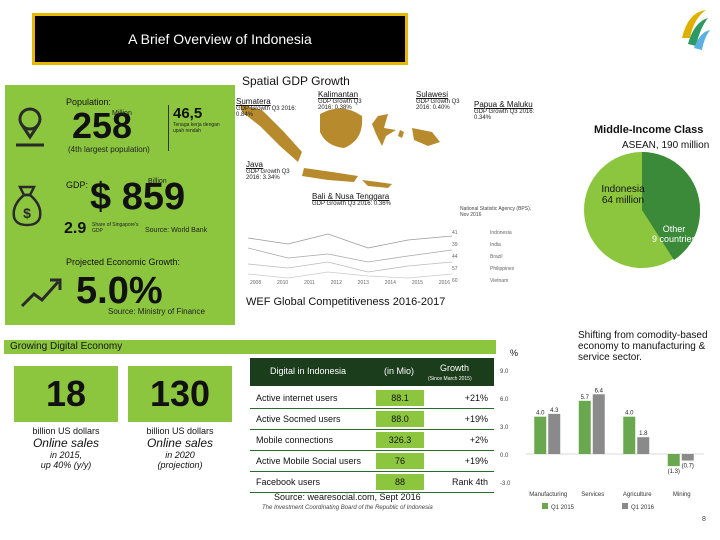 This screenshot has width=720, height=540. What do you see at coordinates (157, 181) in the screenshot?
I see `gdp-unit: Billion` at bounding box center [157, 181].